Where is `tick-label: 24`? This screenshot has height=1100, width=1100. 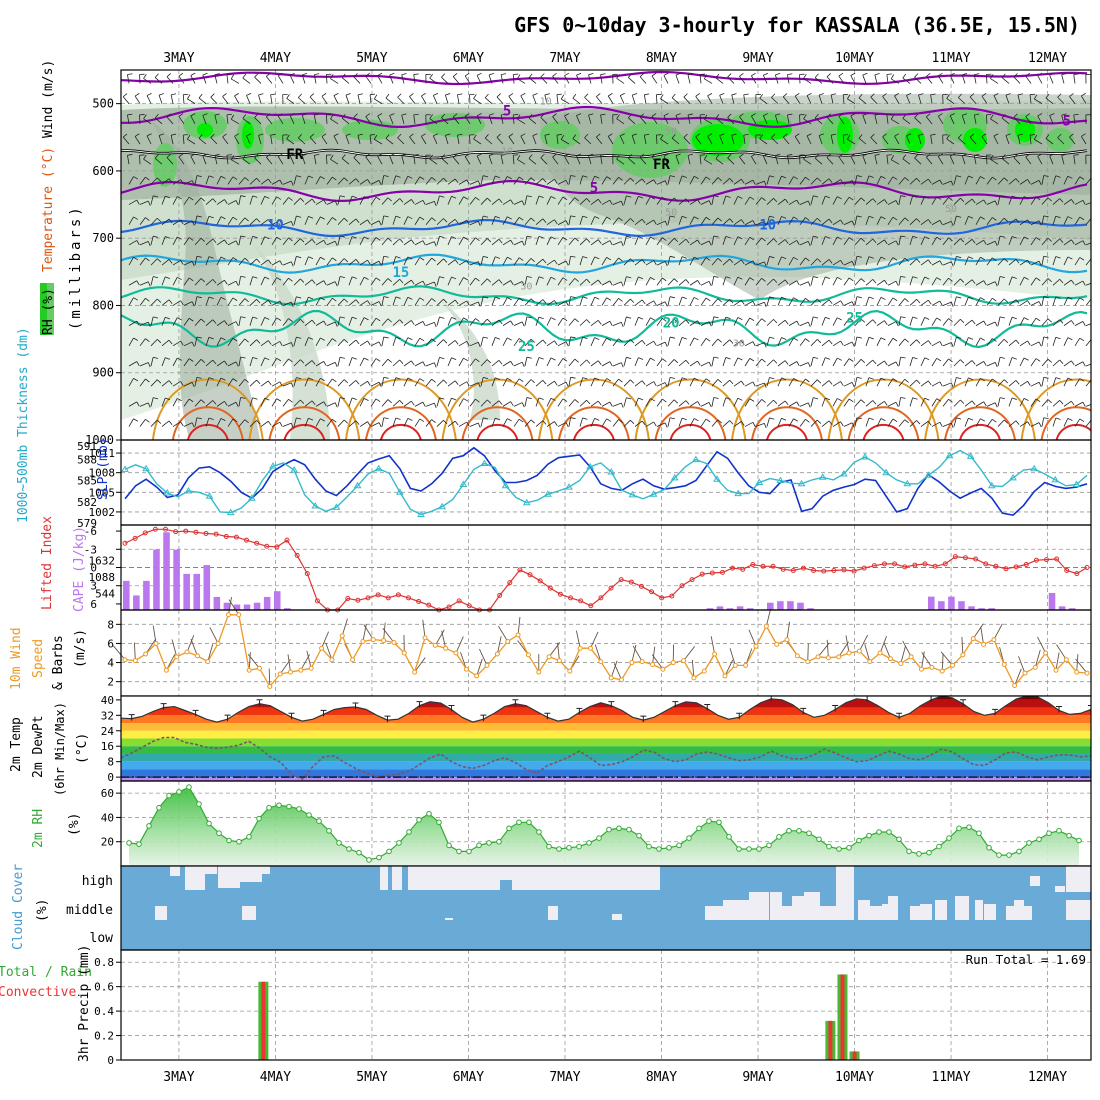 tick-label: 24 is located at coordinates (108, 731).